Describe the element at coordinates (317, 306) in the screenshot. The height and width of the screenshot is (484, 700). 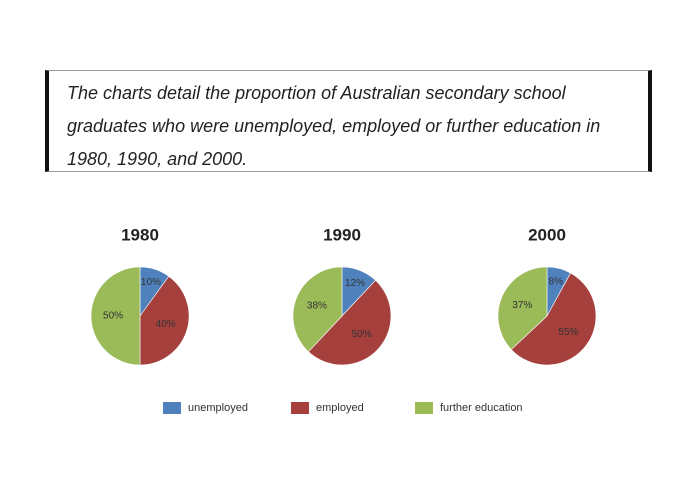
I see `data-label: 38%` at that location.